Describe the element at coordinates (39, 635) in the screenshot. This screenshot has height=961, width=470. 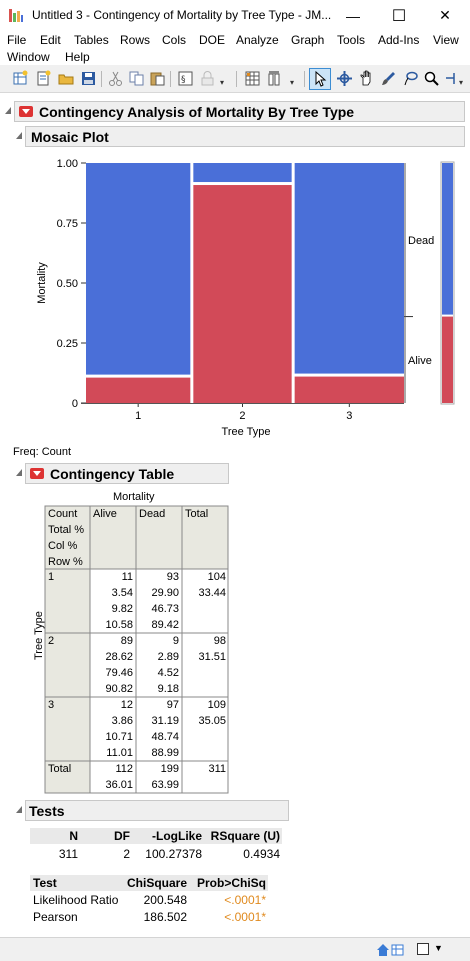
I see `row-var-label: Tree Type` at that location.